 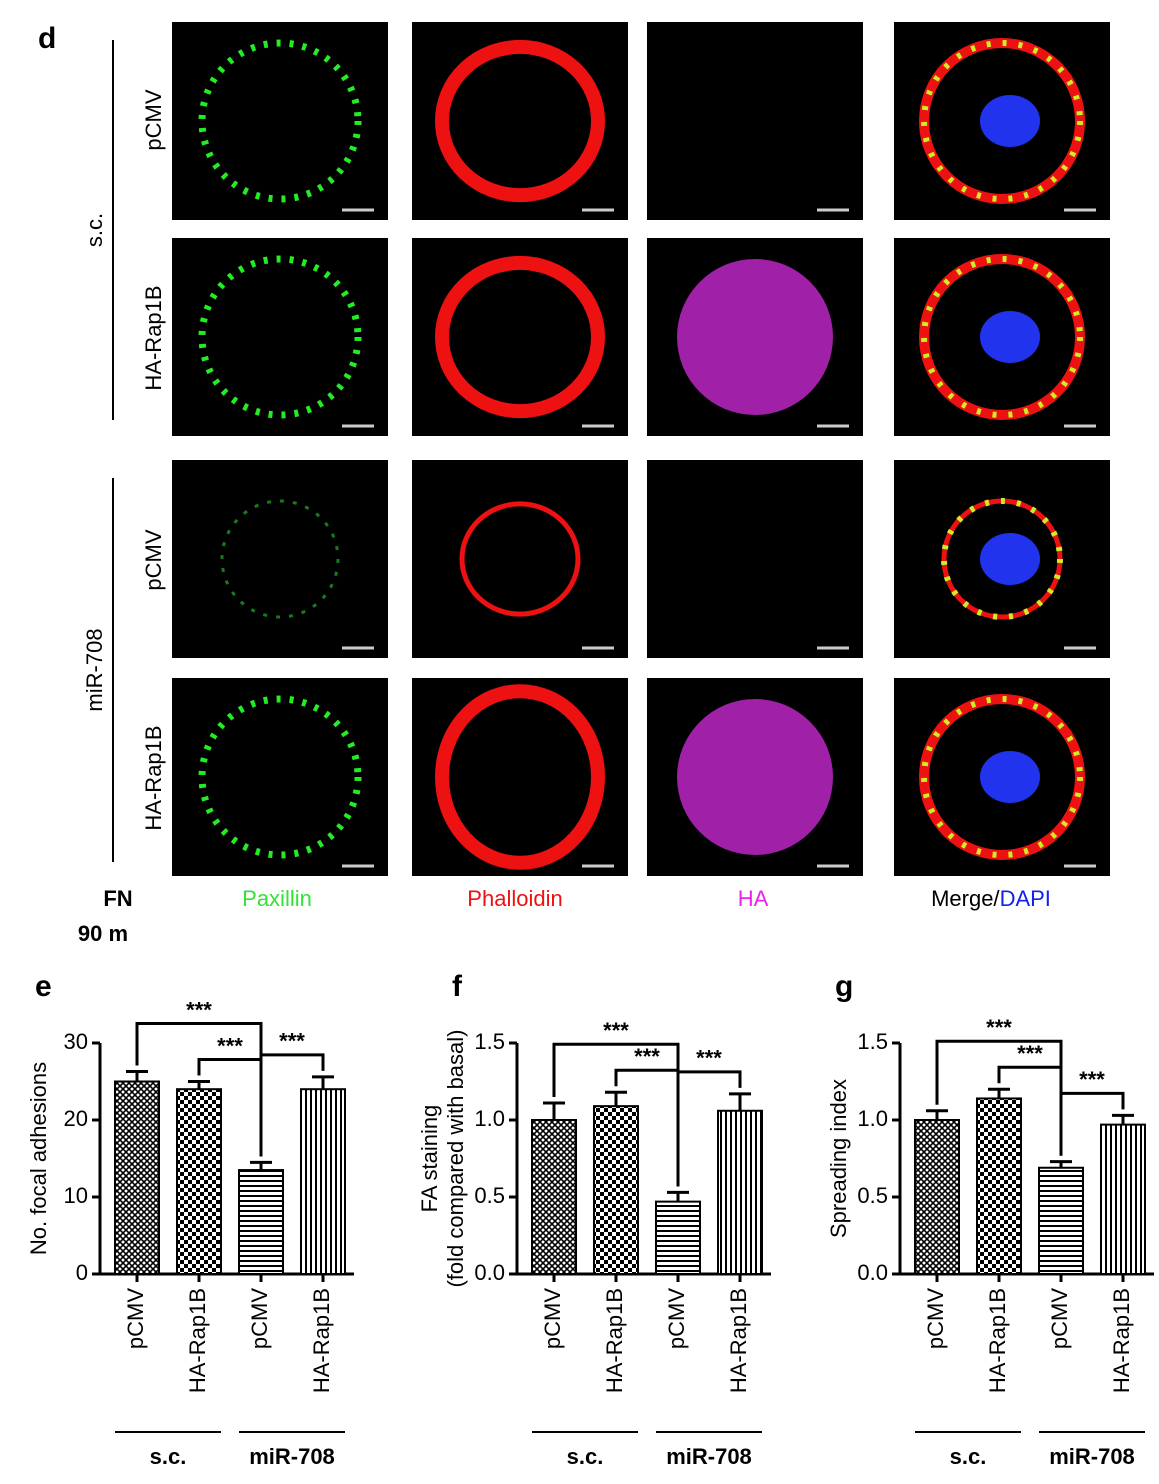 What do you see at coordinates (1025, 898) in the screenshot?
I see `dapi-label: DAPI` at bounding box center [1025, 898].